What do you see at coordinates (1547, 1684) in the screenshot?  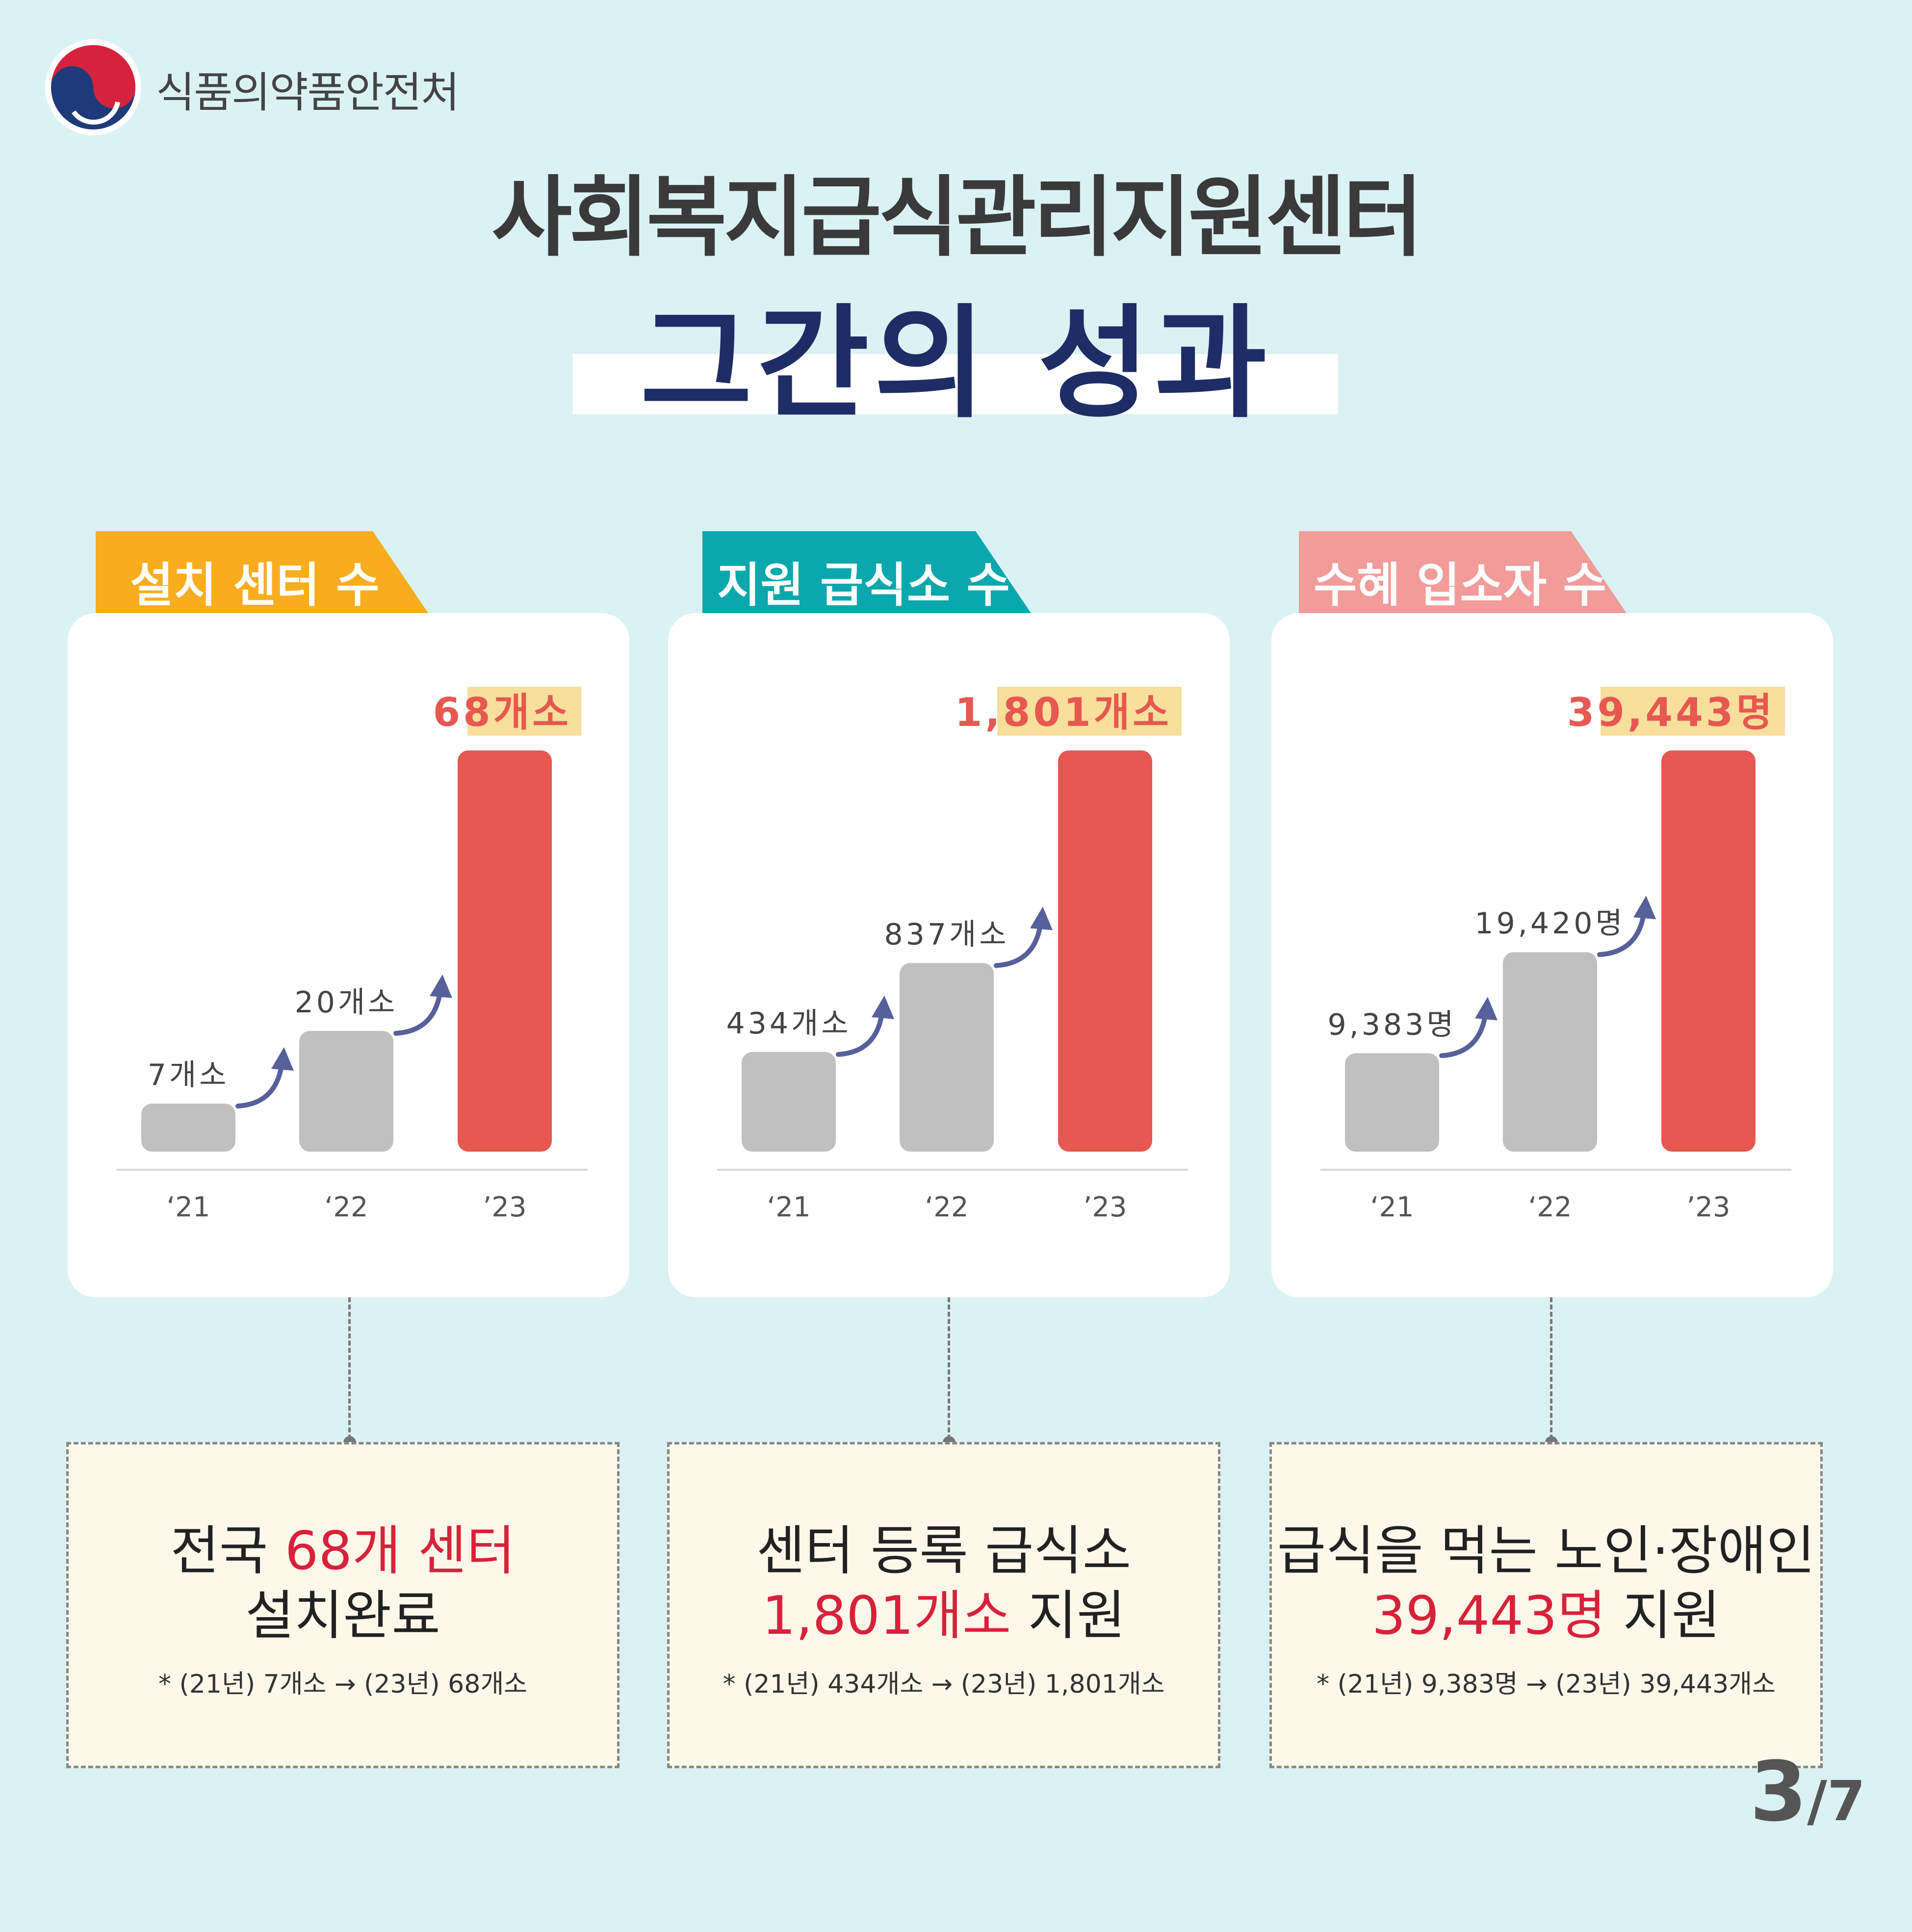 I see `summary-note: * (21년) 9,383명 → (23년) 39,443개소` at bounding box center [1547, 1684].